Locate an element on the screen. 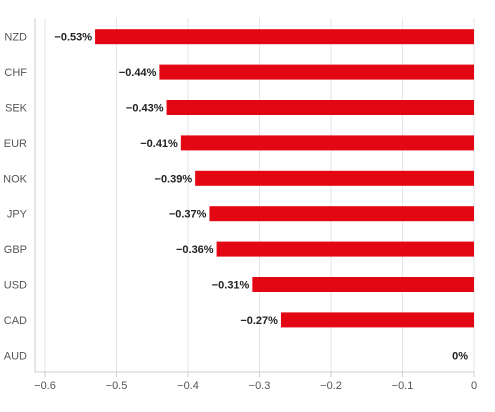 This screenshot has height=412, width=495. x-tick-label: −0.1 is located at coordinates (403, 386).